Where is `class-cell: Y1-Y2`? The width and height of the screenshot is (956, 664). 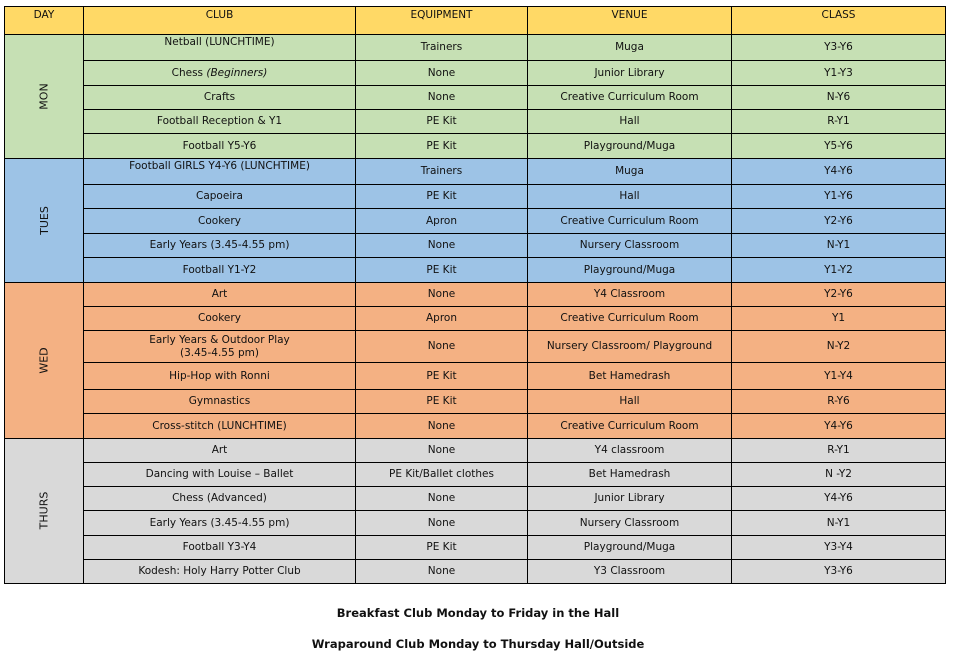 class-cell: Y1-Y2 is located at coordinates (838, 270).